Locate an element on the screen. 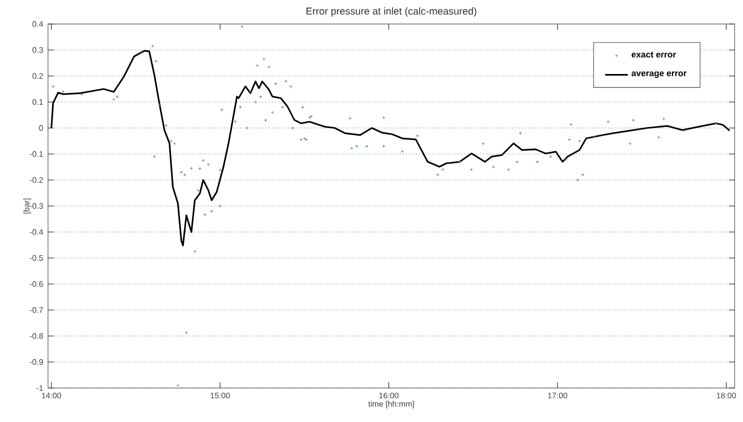  y-tick-label: 0.2 is located at coordinates (37, 76).